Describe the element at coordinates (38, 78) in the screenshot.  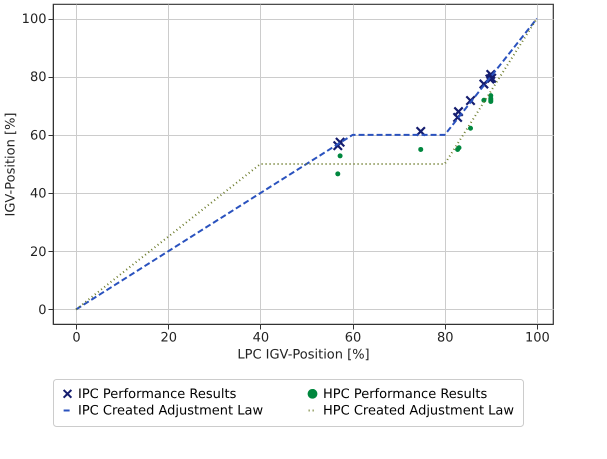
I see `y-tick-label: 80` at that location.